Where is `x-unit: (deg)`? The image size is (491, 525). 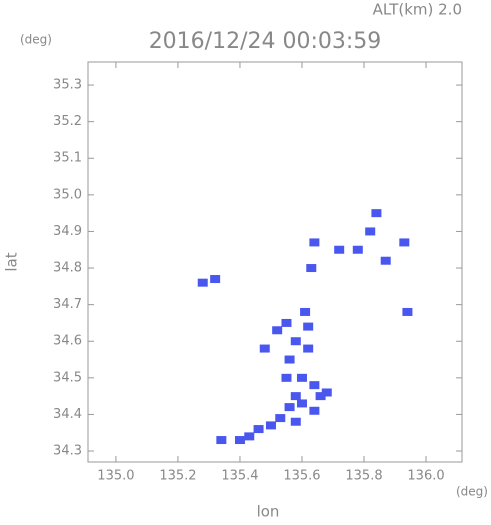 x-unit: (deg) is located at coordinates (472, 492).